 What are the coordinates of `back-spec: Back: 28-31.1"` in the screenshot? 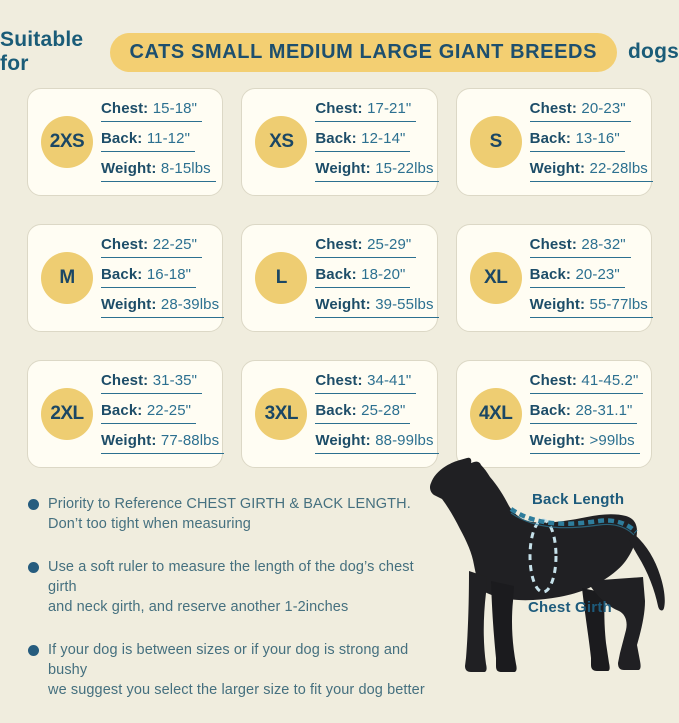 It's located at (583, 413).